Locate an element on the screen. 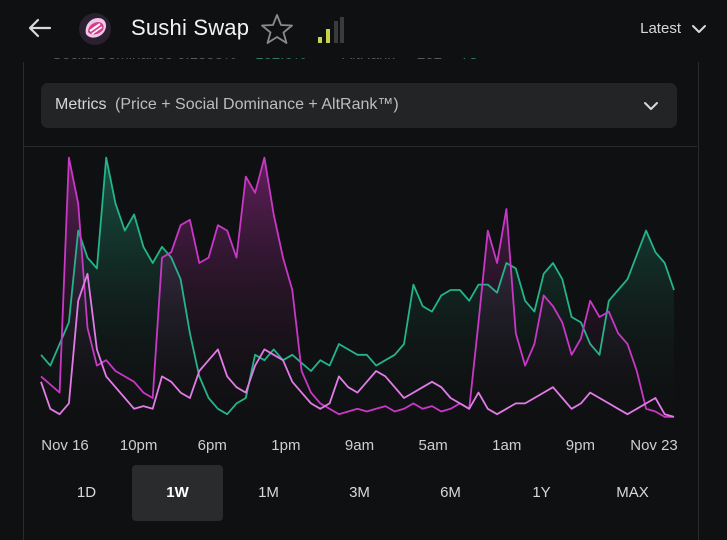  metrics-detail: (Price + Social Dominance + AltRank™) is located at coordinates (257, 104).